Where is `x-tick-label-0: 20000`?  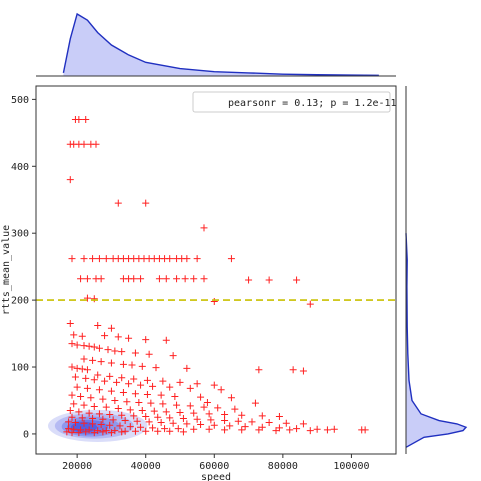 x-tick-label-0: 20000 is located at coordinates (77, 466).